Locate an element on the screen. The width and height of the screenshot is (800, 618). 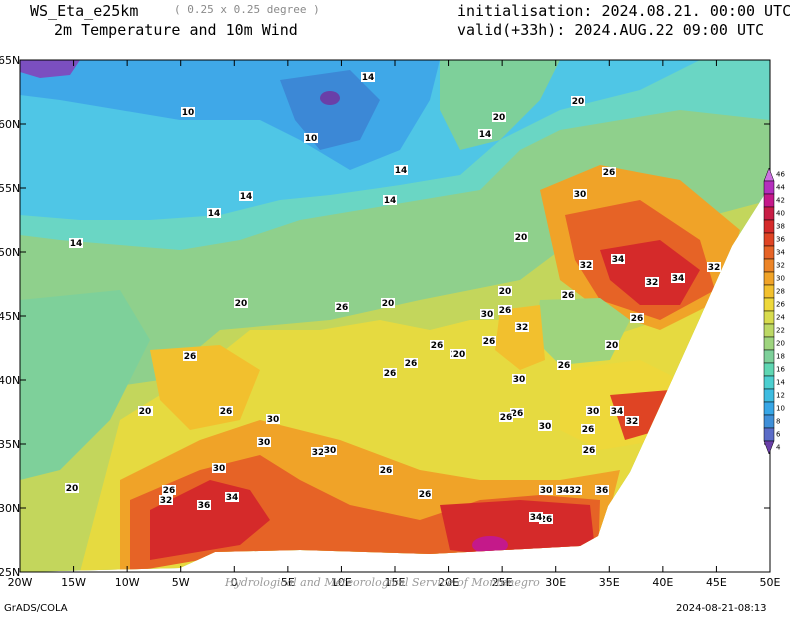
lon-tick-label: 35E is located at coordinates (609, 582).